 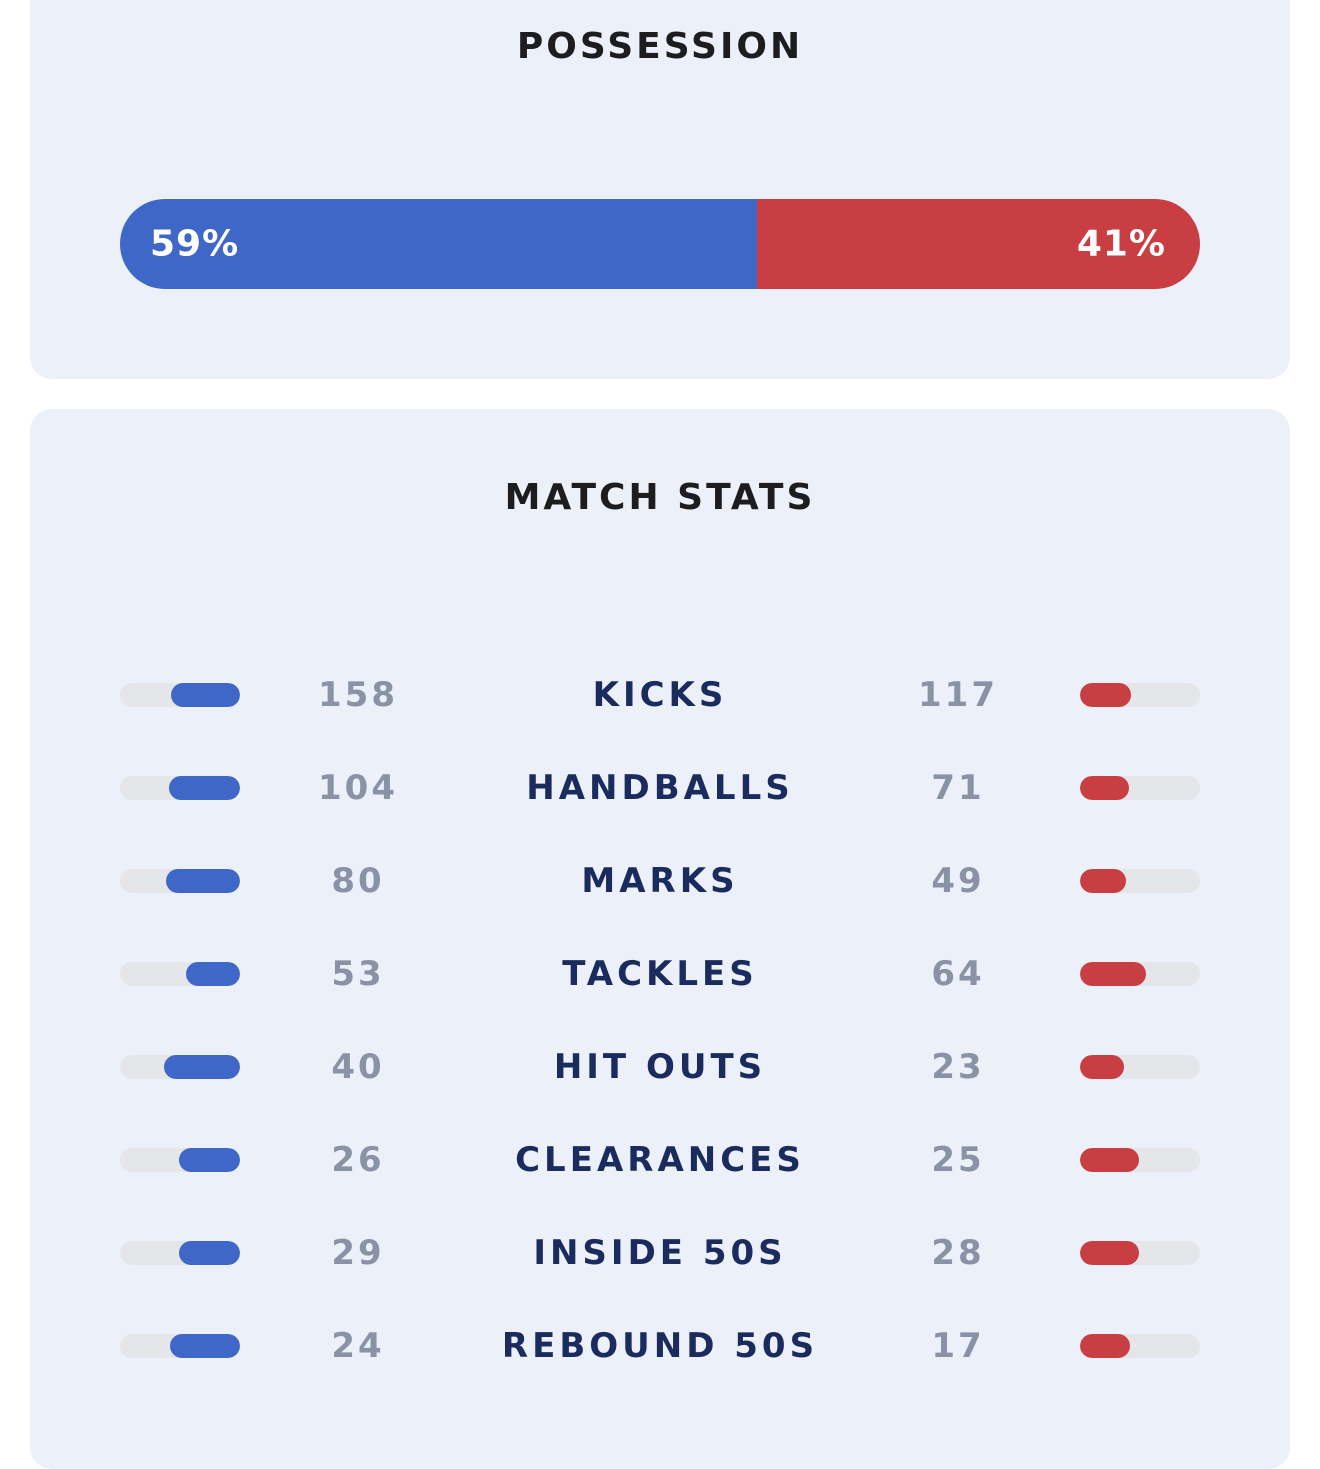 What do you see at coordinates (358, 788) in the screenshot?
I see `home-stat-value: 104` at bounding box center [358, 788].